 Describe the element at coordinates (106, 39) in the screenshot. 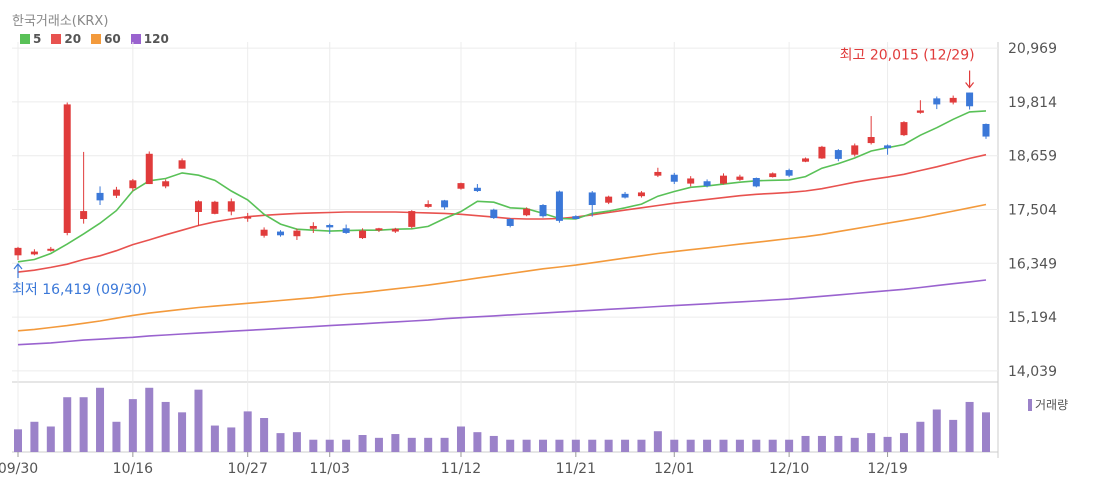

I see `legend-item-ma60: 60` at that location.